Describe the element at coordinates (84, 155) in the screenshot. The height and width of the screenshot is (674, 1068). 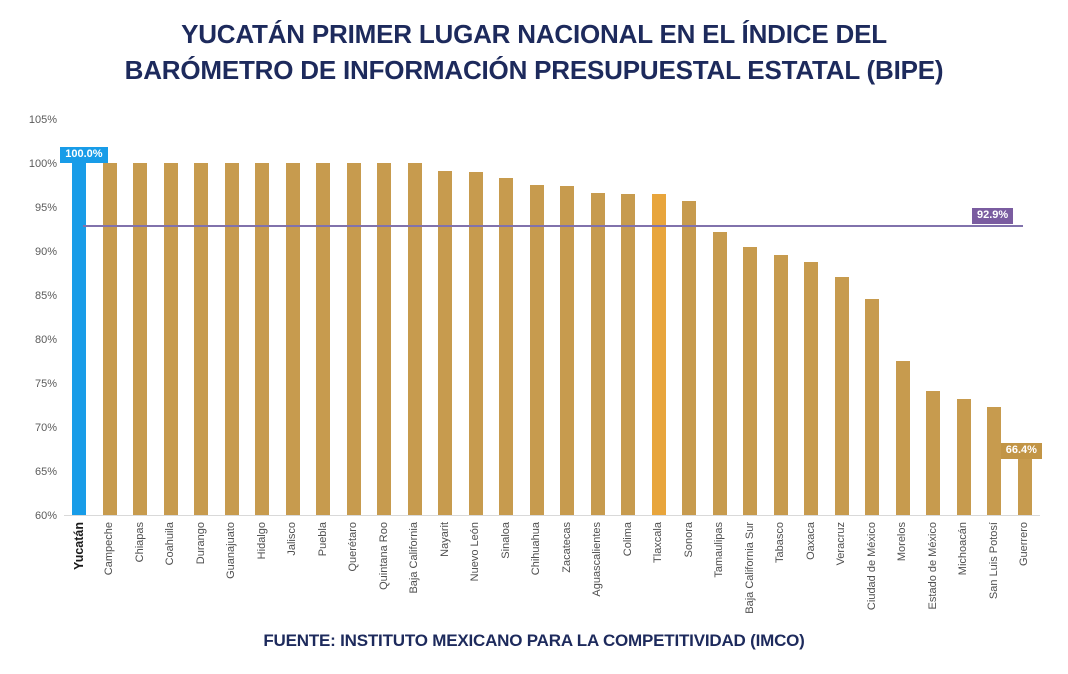
I see `value-badge-yucatán: 100.0%` at that location.